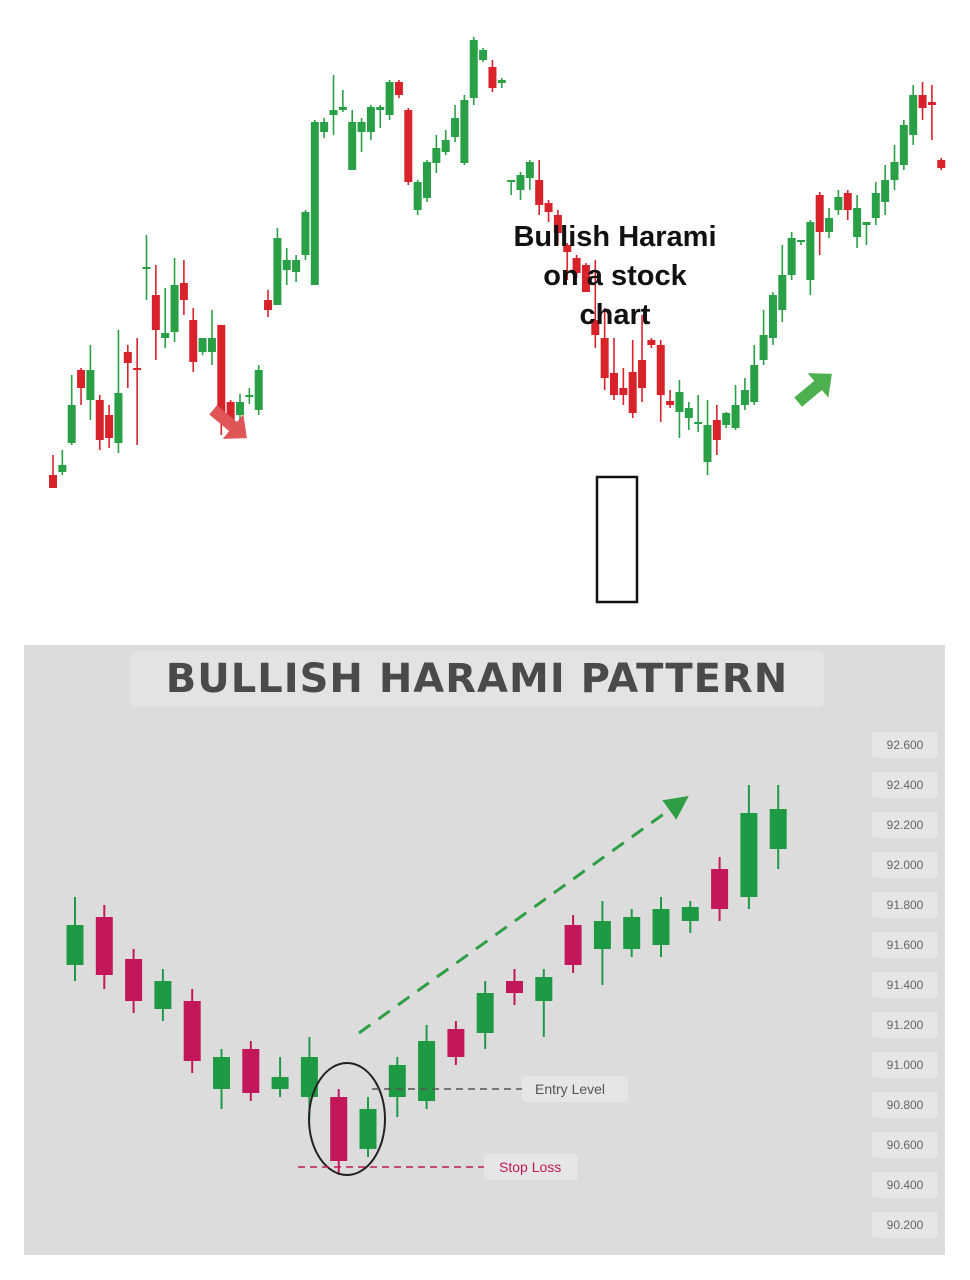 The image size is (970, 1280). I want to click on harami-highlight-box, so click(617, 539).